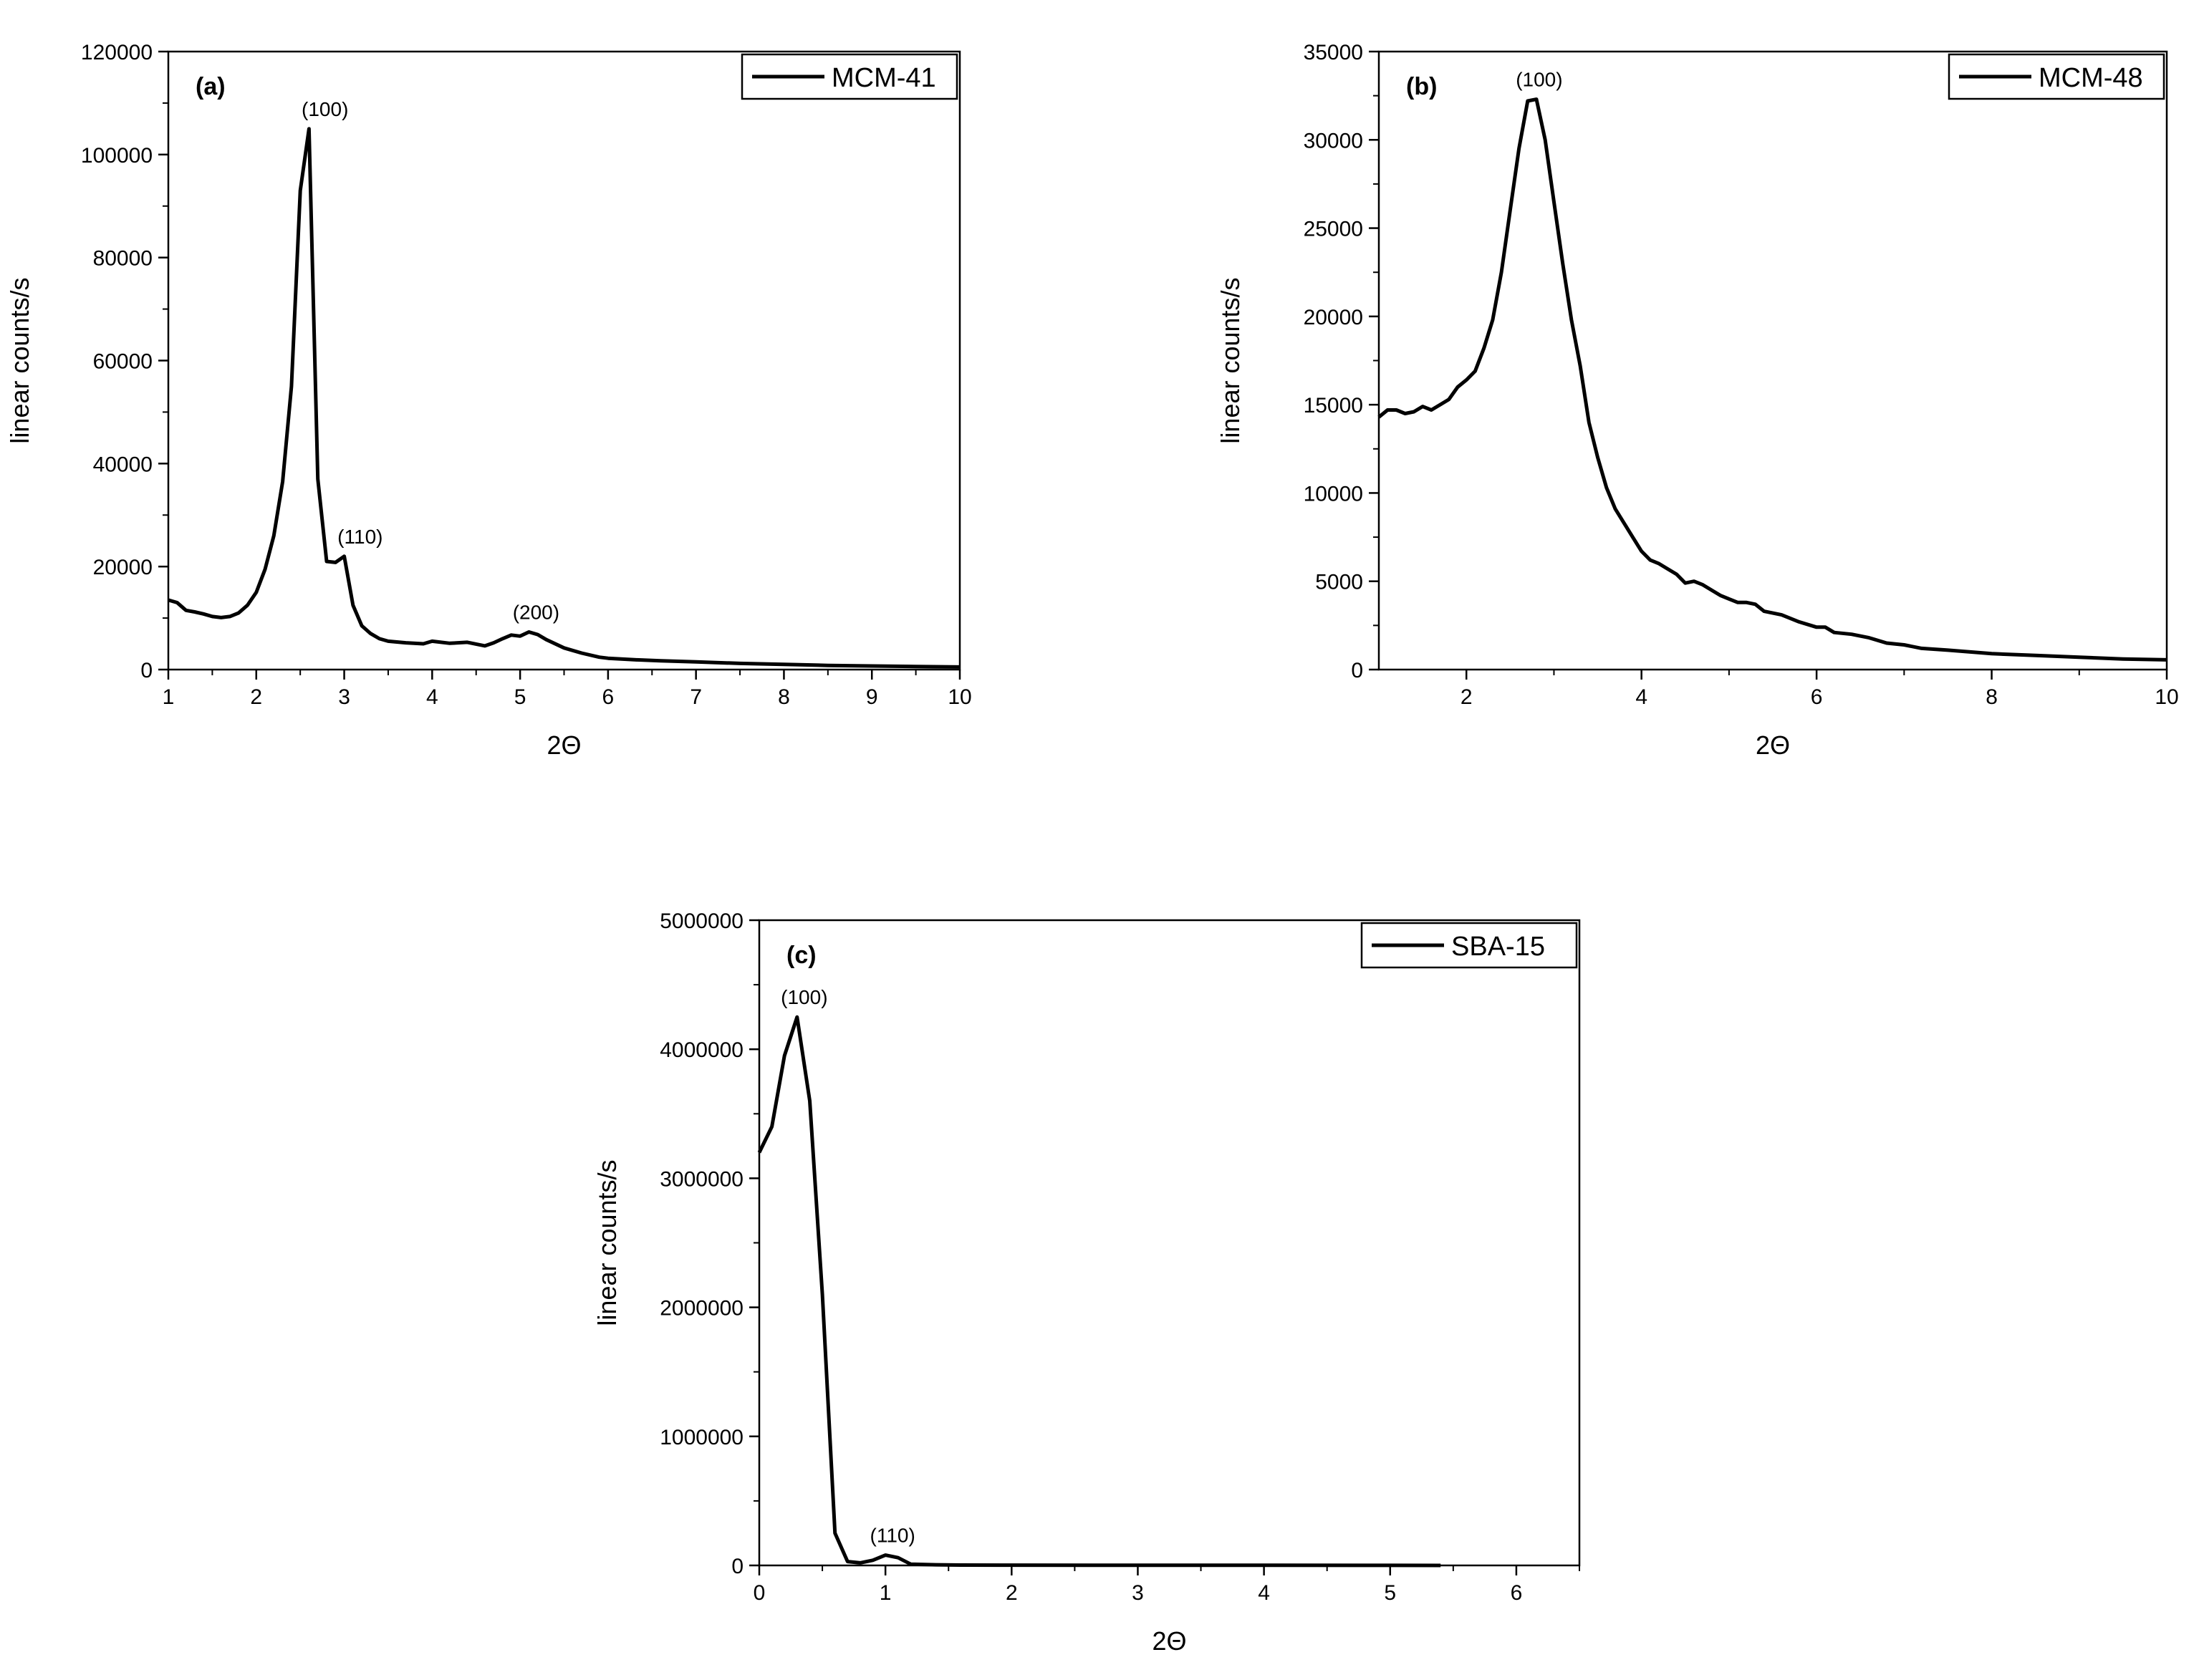 The width and height of the screenshot is (2199, 1680). What do you see at coordinates (702, 1179) in the screenshot?
I see `y-tick-label: 3000000` at bounding box center [702, 1179].